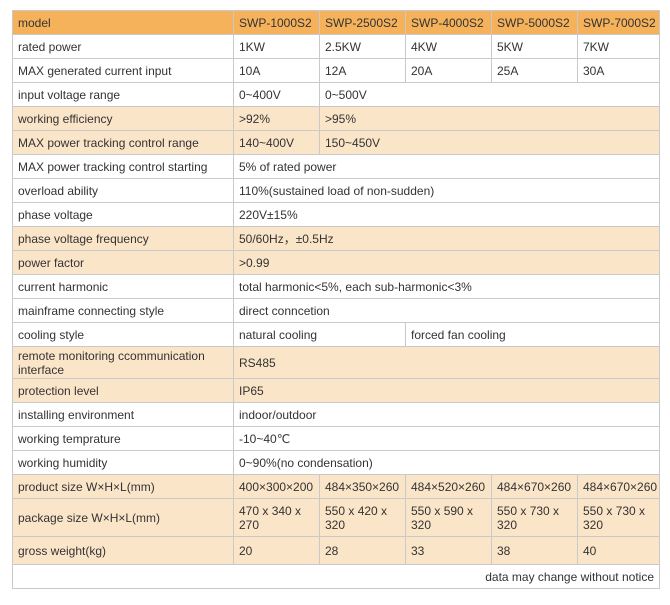 The image size is (670, 605). I want to click on cell-value: 12A, so click(362, 70).